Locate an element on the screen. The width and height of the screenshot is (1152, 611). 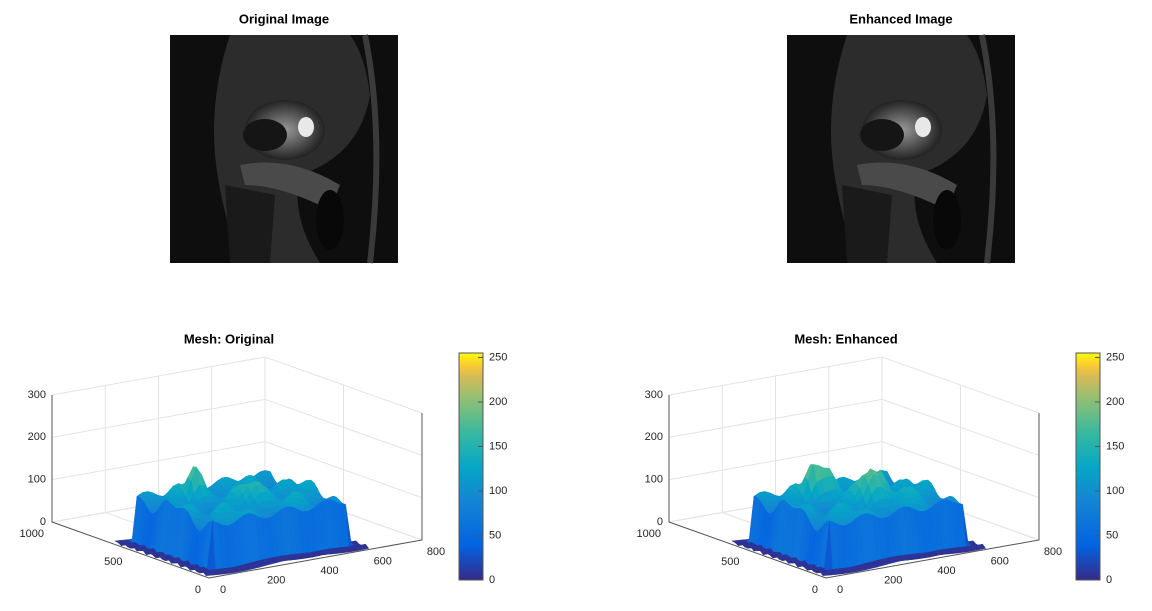
chart-title: Original Image is located at coordinates (284, 18).